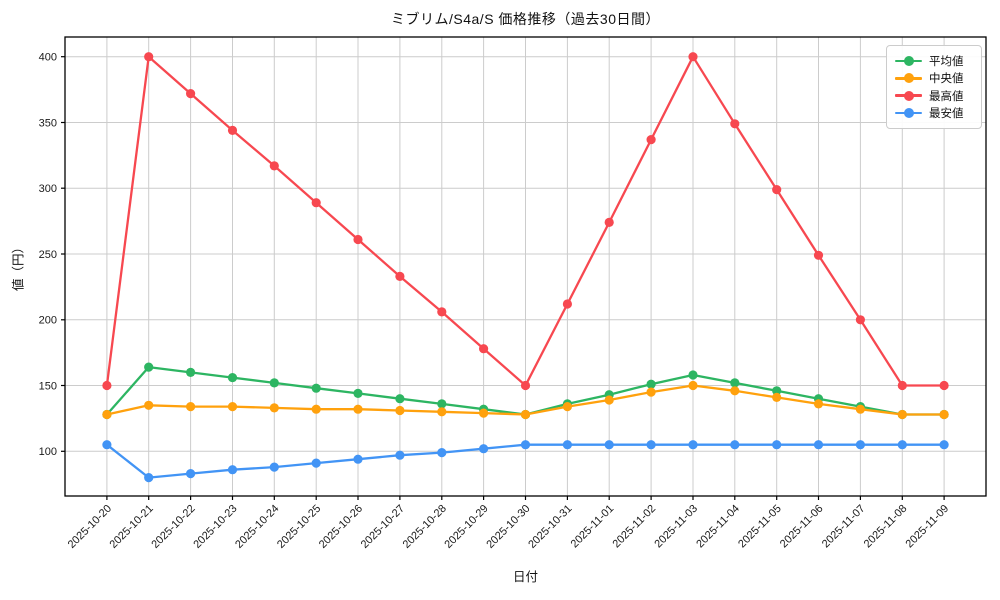 The width and height of the screenshot is (1000, 600). I want to click on x-tick-label: 2025-10-24, so click(257, 527).